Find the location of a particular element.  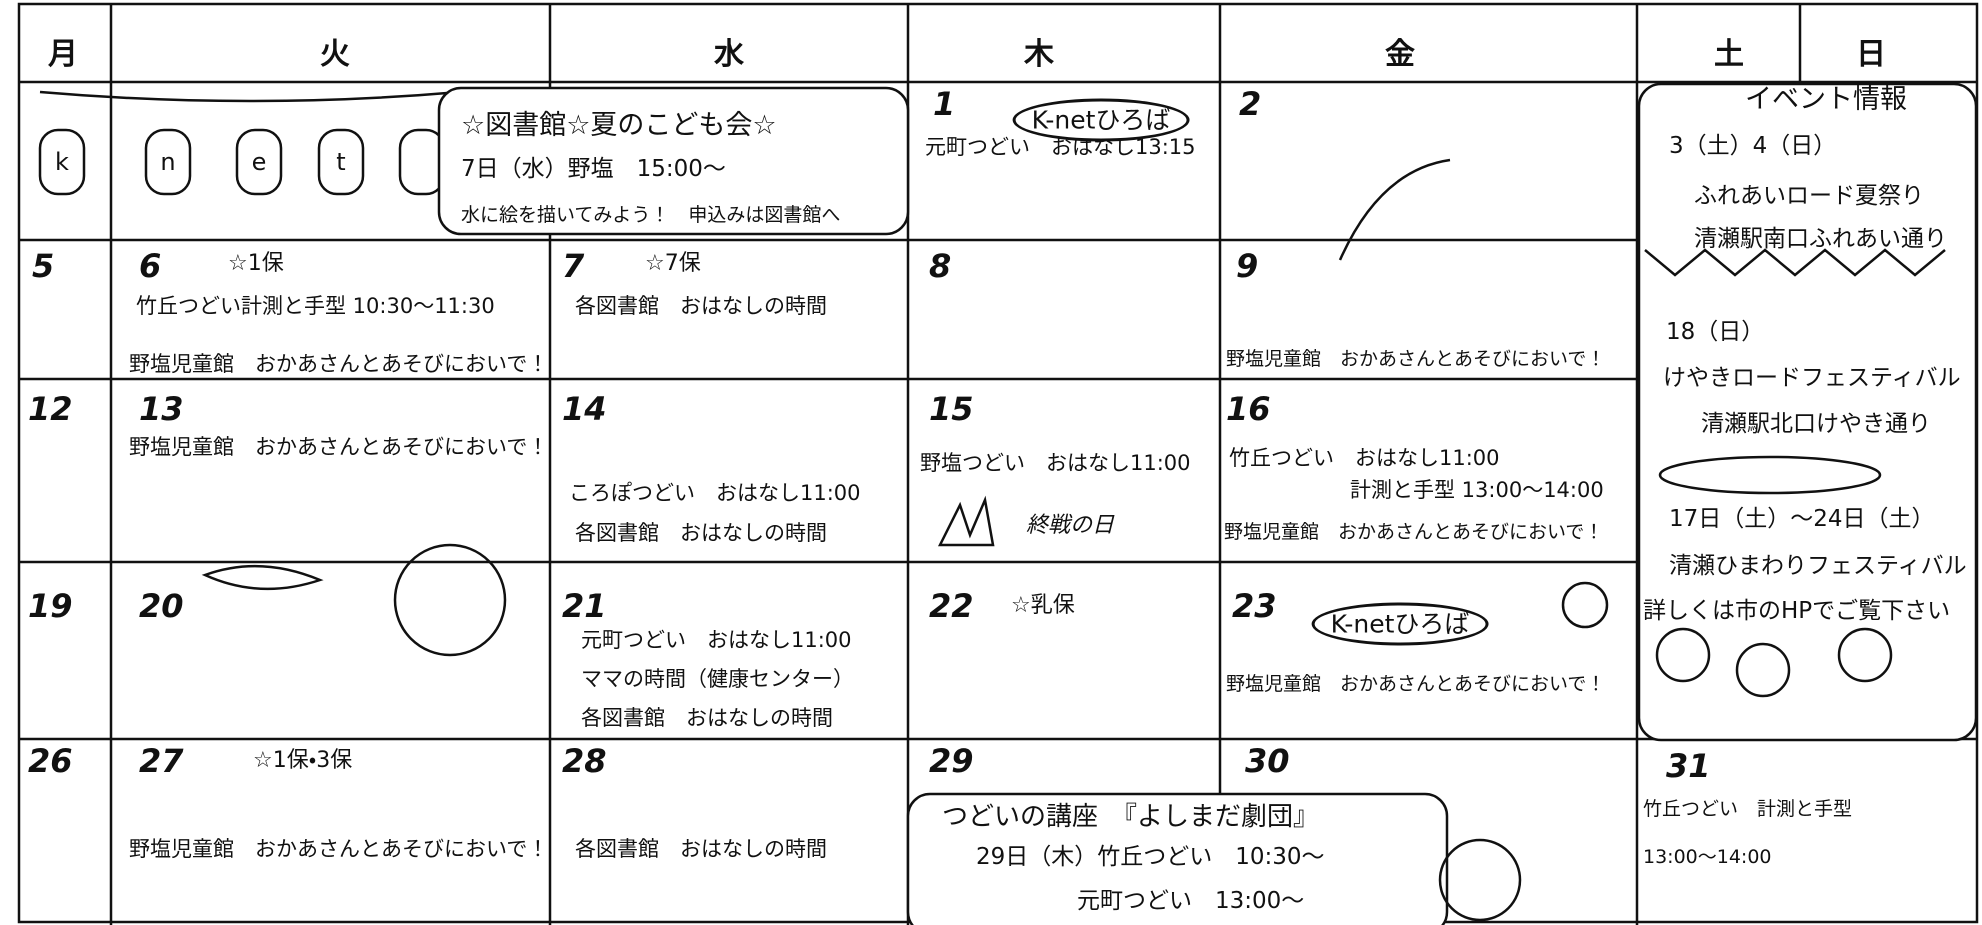

weekday: 木 is located at coordinates (1039, 54).